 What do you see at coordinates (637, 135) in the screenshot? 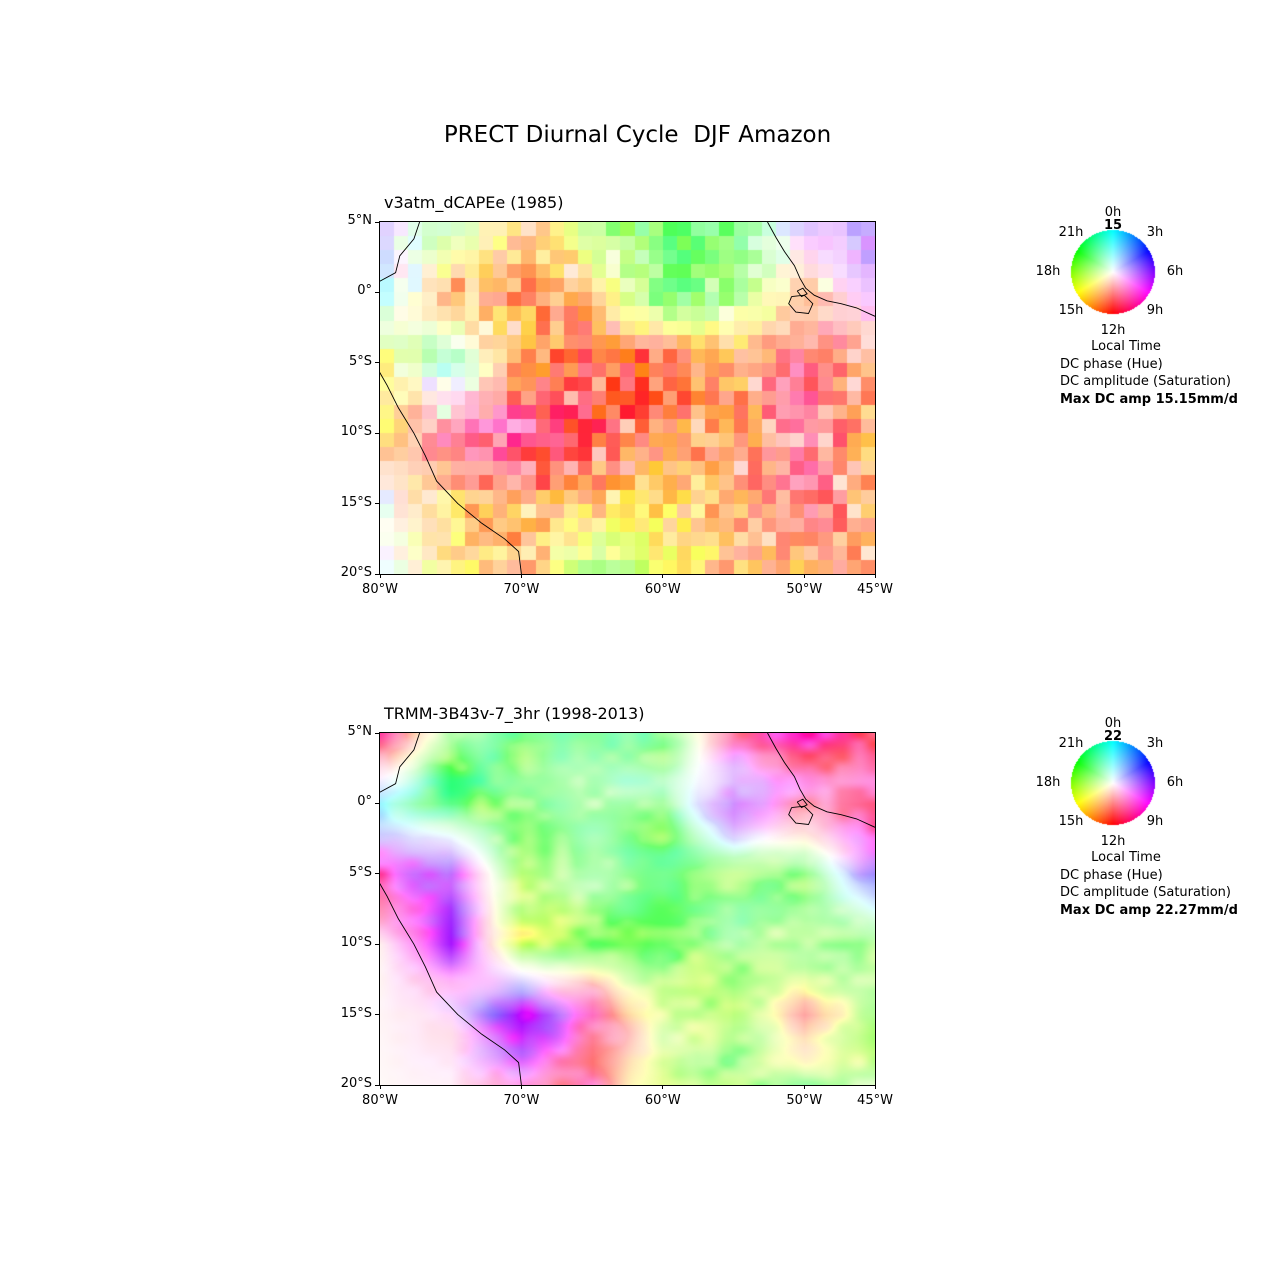
I see `figure-title: PRECT Diurnal Cycle DJF Amazon` at bounding box center [637, 135].